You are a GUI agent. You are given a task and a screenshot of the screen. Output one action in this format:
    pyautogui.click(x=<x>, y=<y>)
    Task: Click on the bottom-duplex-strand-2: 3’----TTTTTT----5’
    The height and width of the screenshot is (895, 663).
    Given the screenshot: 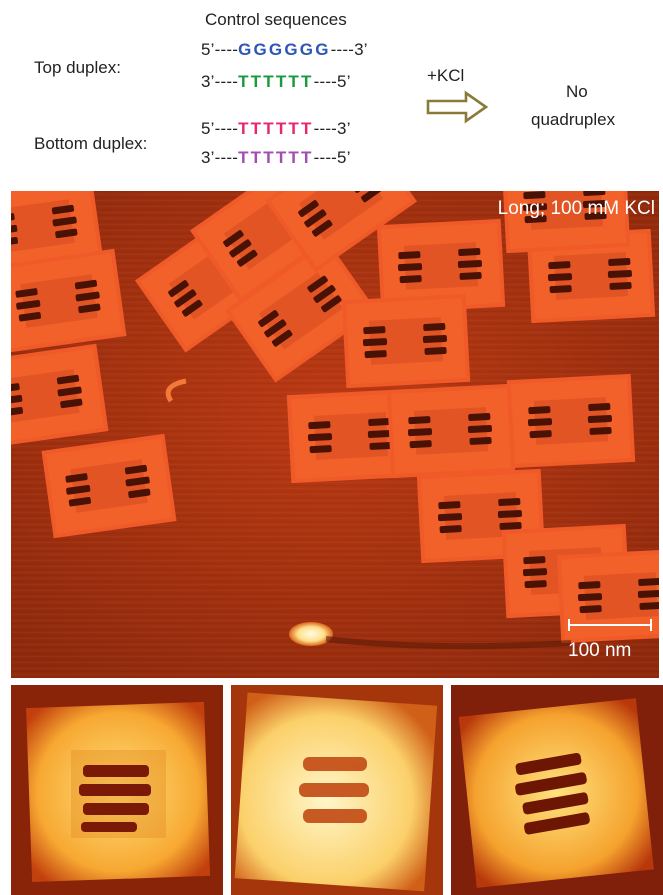 What is the action you would take?
    pyautogui.click(x=276, y=157)
    